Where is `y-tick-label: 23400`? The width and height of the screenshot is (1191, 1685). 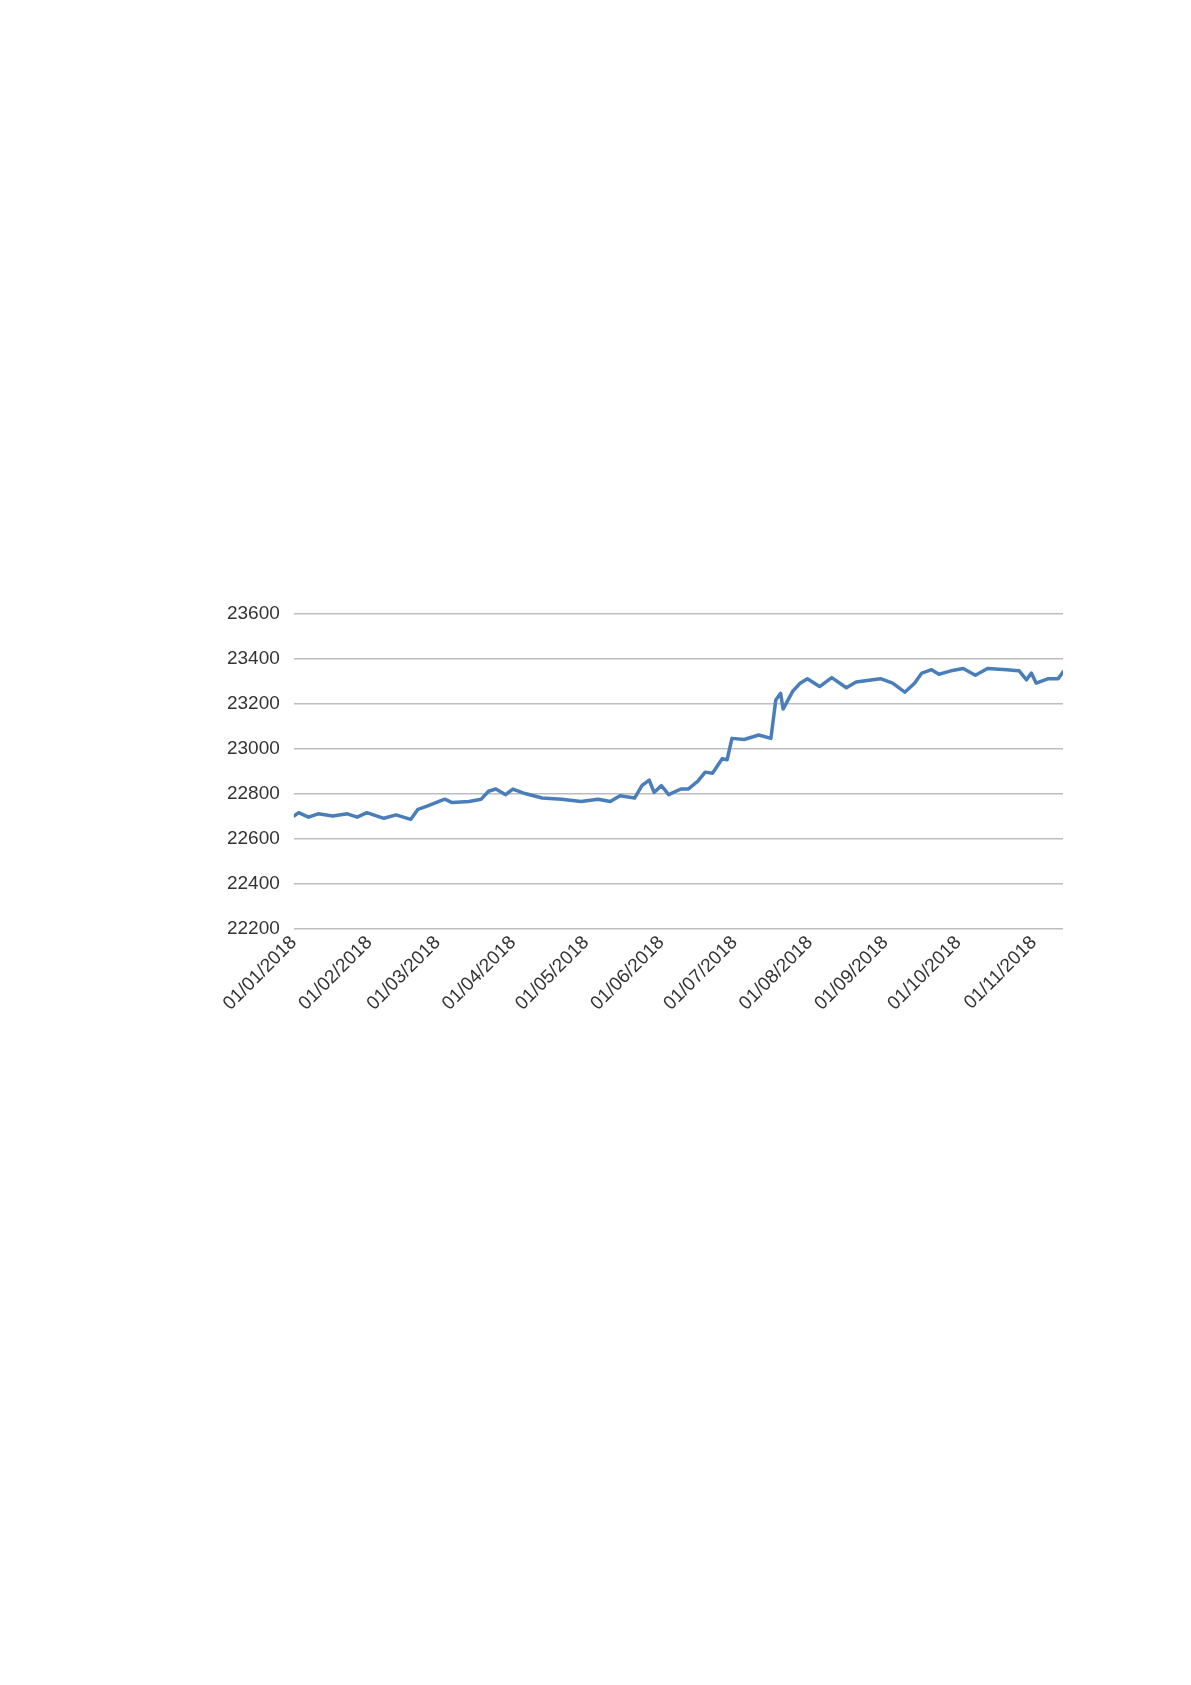
y-tick-label: 23400 is located at coordinates (253, 657).